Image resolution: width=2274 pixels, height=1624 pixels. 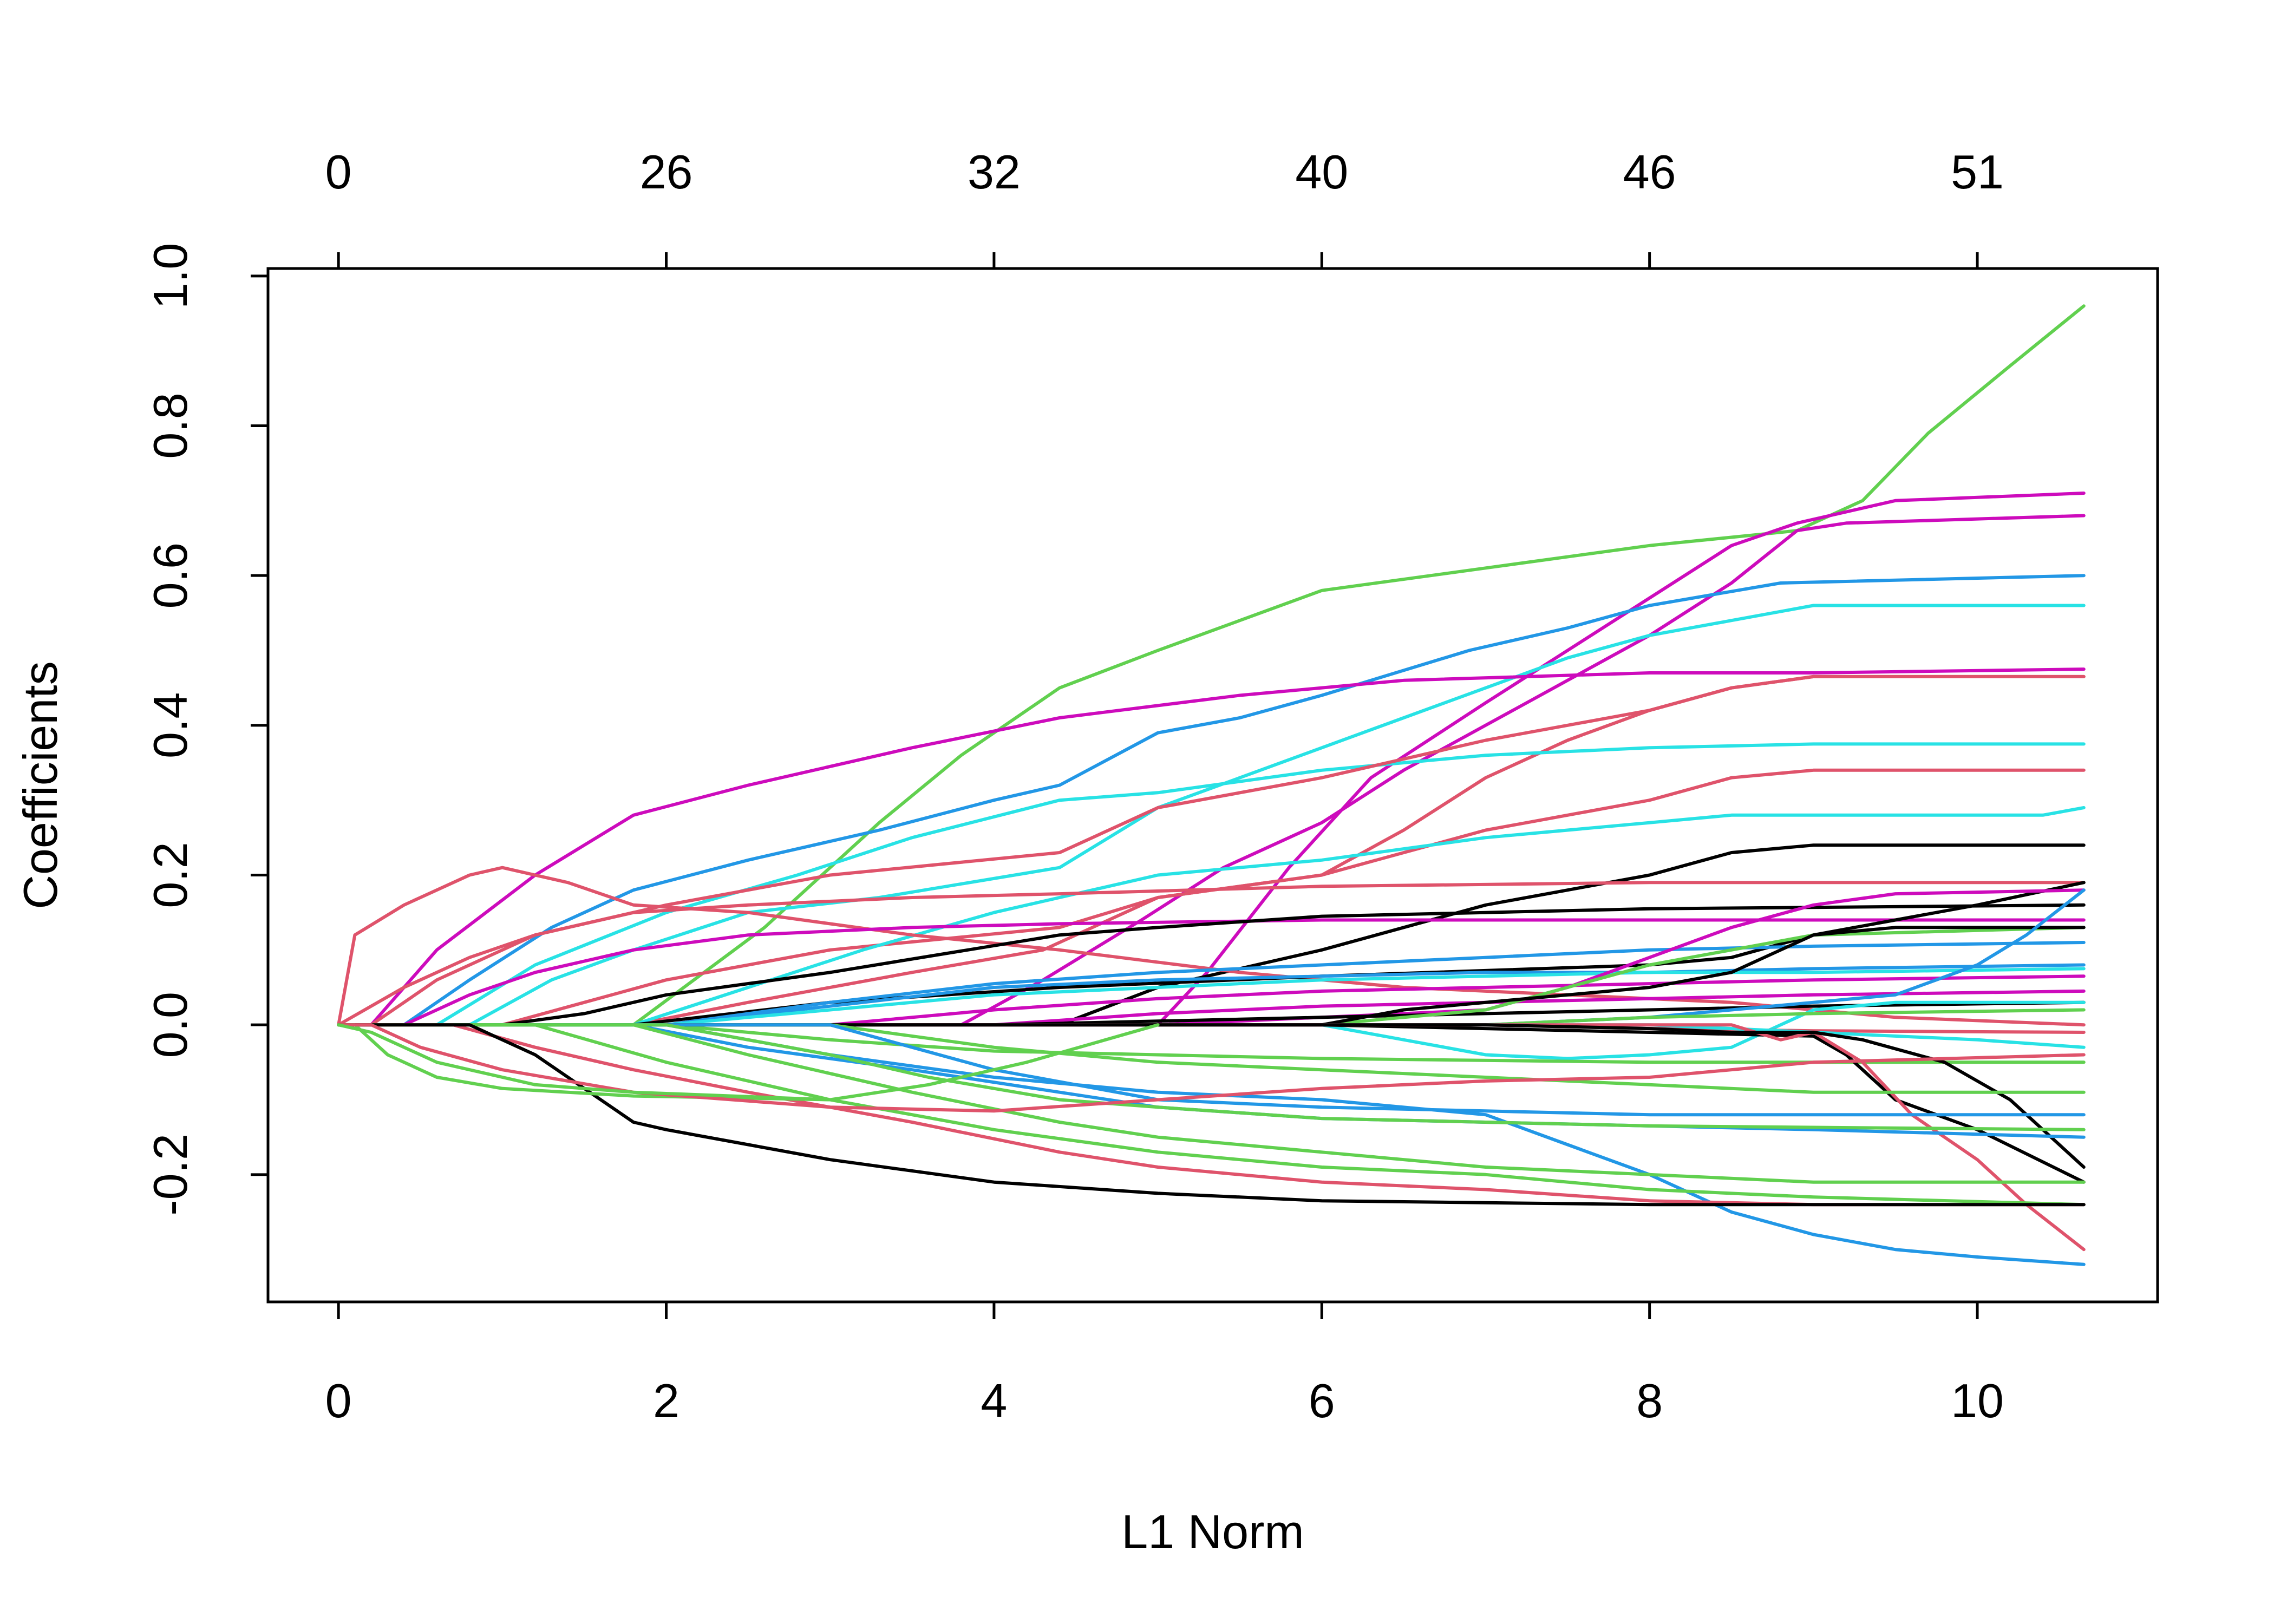 I want to click on top-tick-label: 26, so click(x=667, y=172).